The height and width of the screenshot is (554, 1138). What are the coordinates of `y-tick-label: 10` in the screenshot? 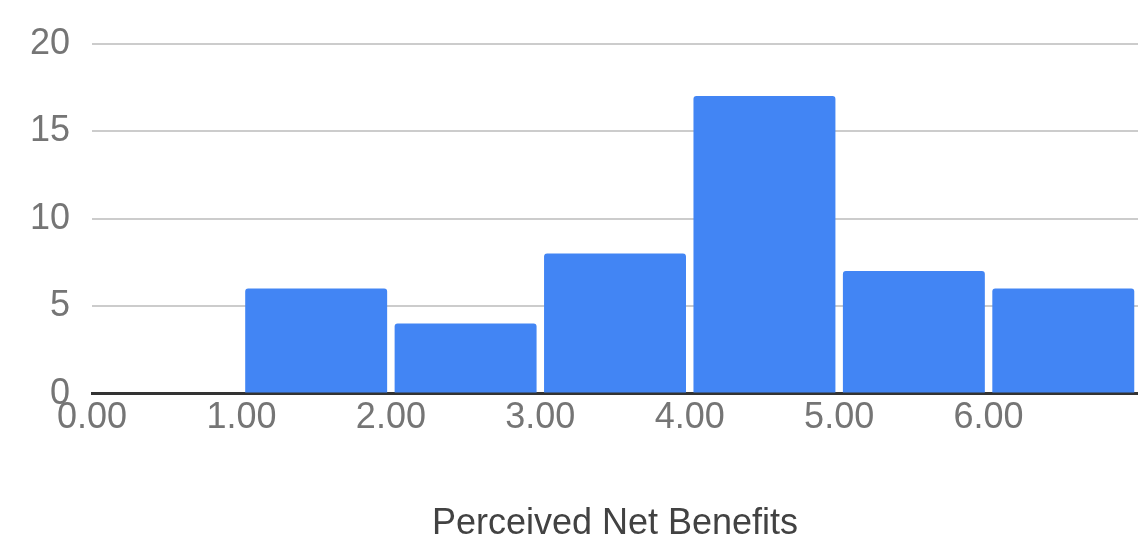 It's located at (50, 216).